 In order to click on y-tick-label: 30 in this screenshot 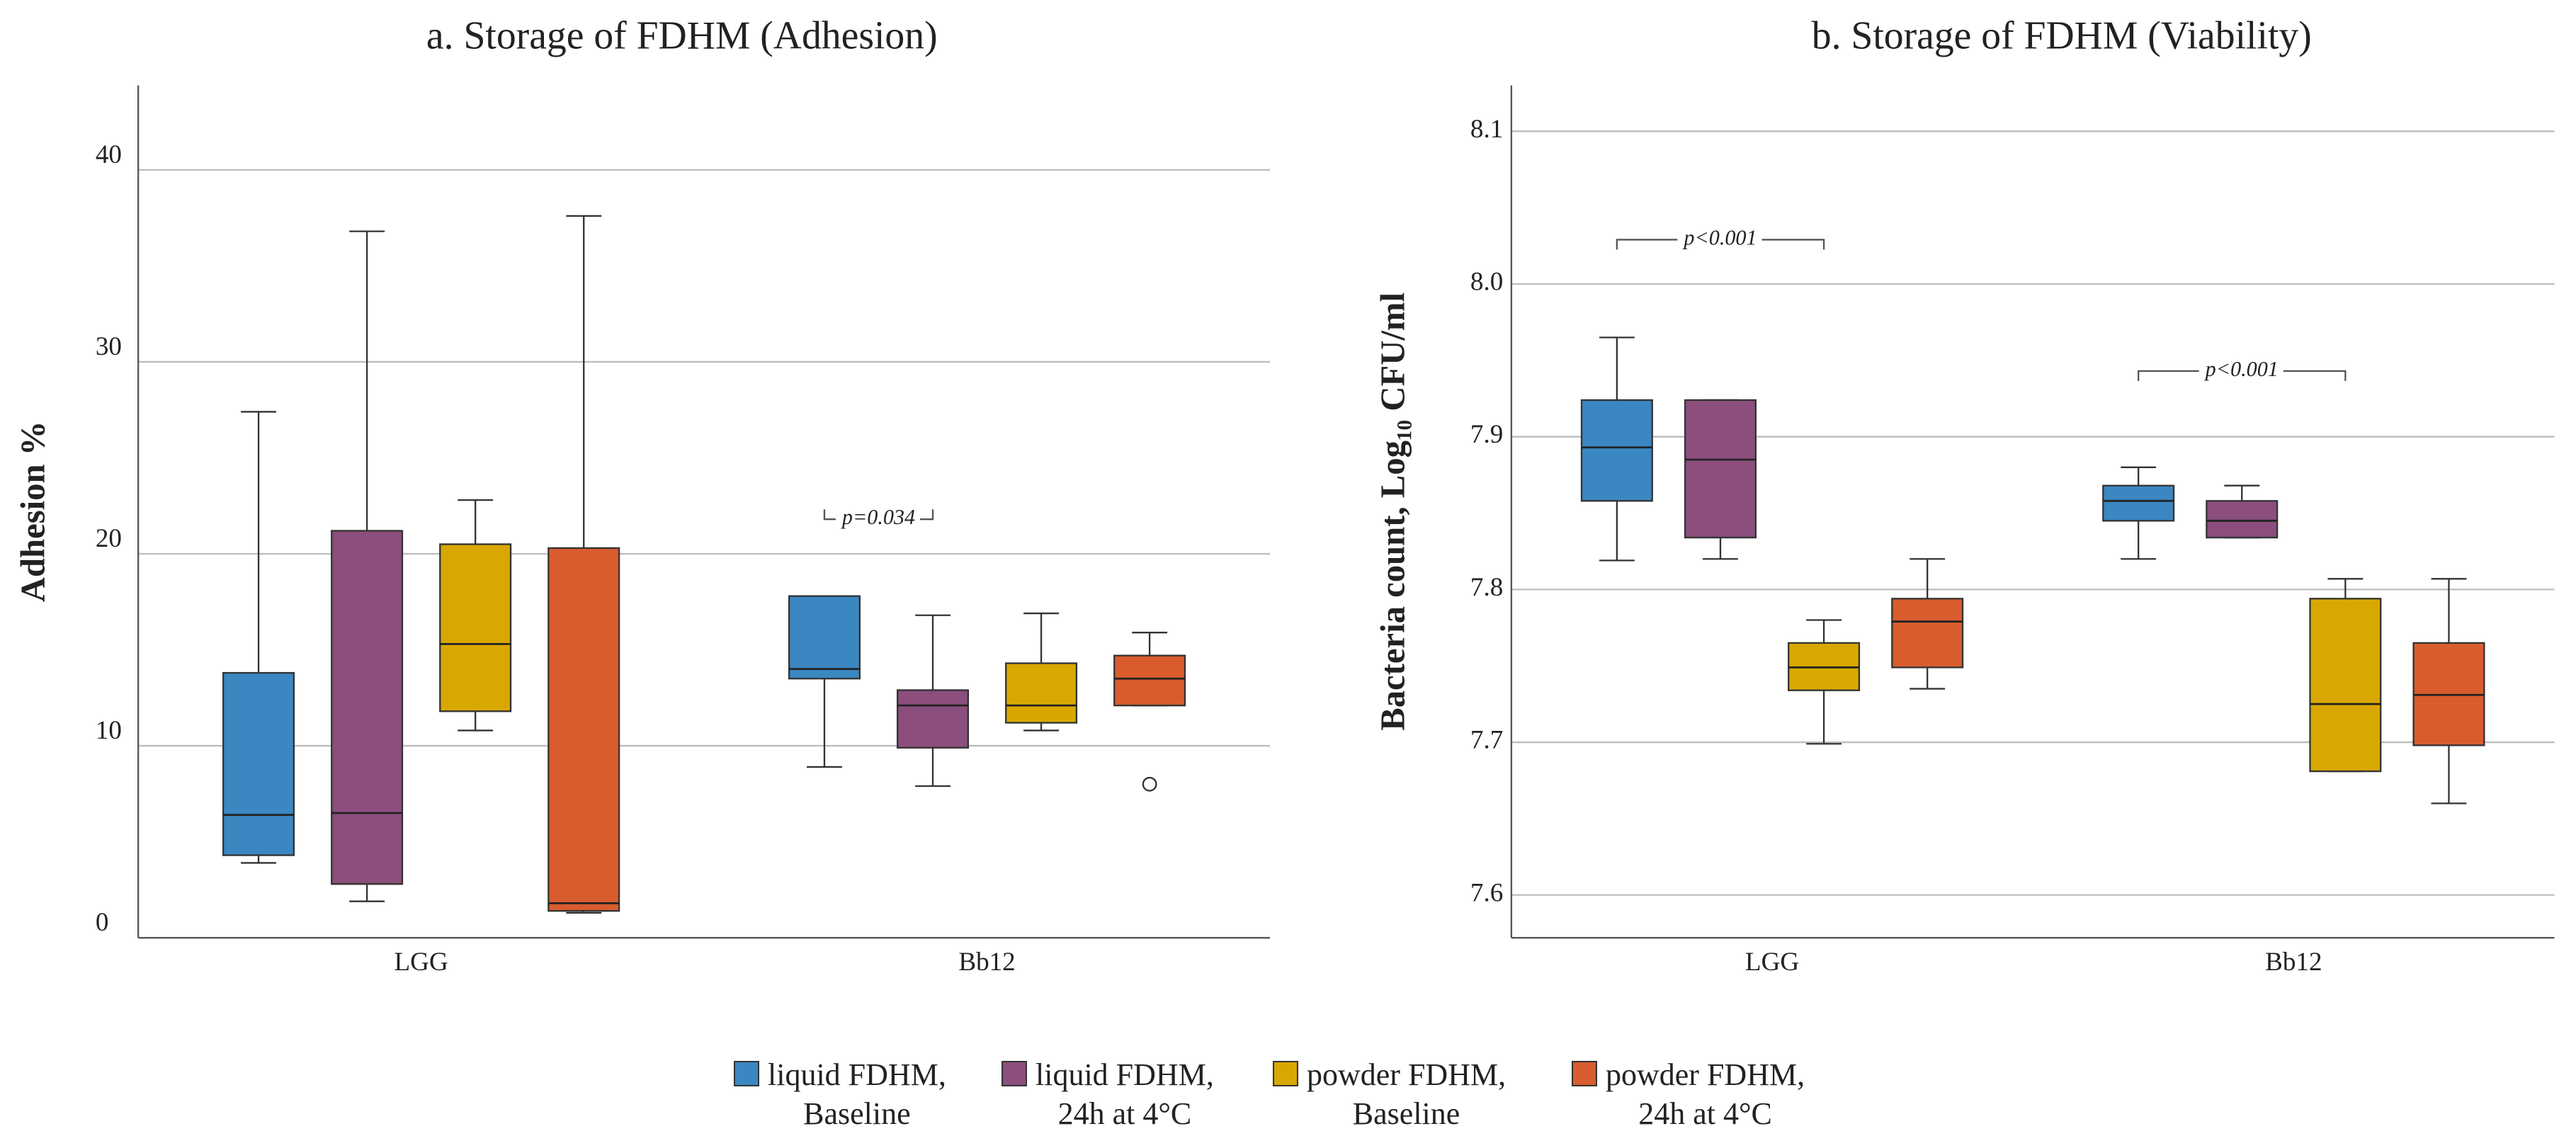, I will do `click(109, 346)`.